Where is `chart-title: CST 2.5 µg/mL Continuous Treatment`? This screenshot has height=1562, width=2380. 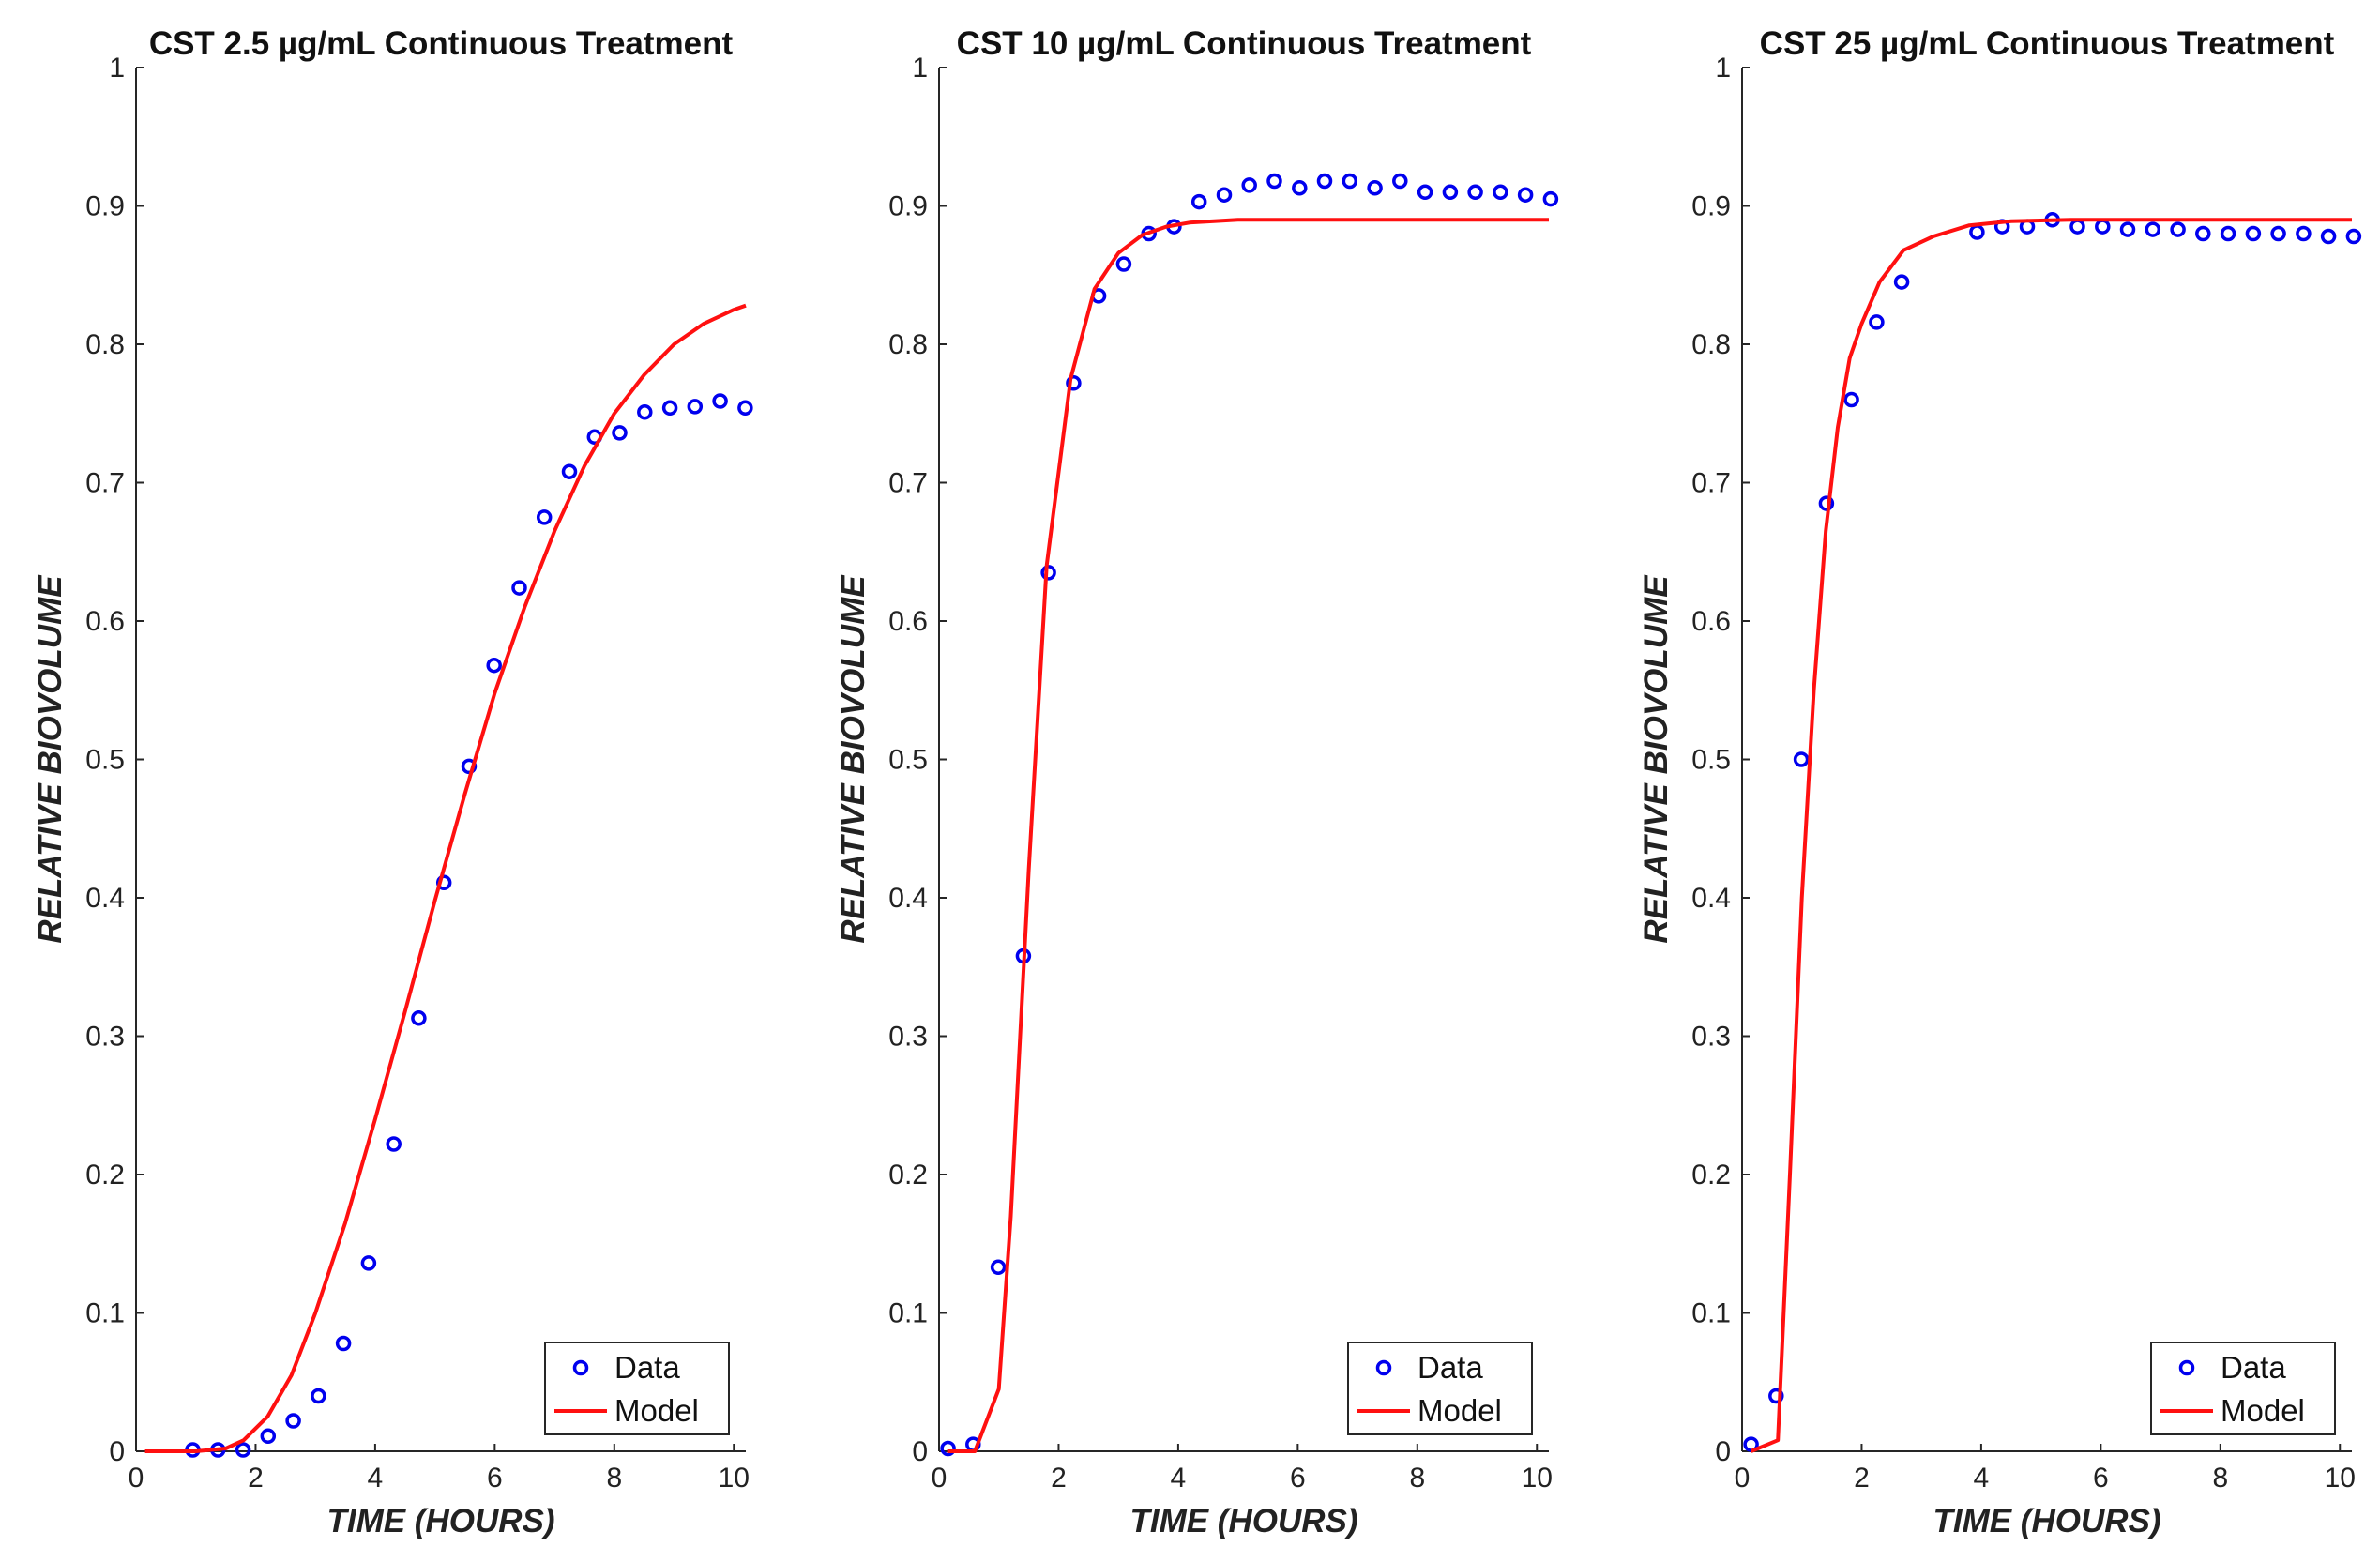
chart-title: CST 2.5 µg/mL Continuous Treatment is located at coordinates (441, 44).